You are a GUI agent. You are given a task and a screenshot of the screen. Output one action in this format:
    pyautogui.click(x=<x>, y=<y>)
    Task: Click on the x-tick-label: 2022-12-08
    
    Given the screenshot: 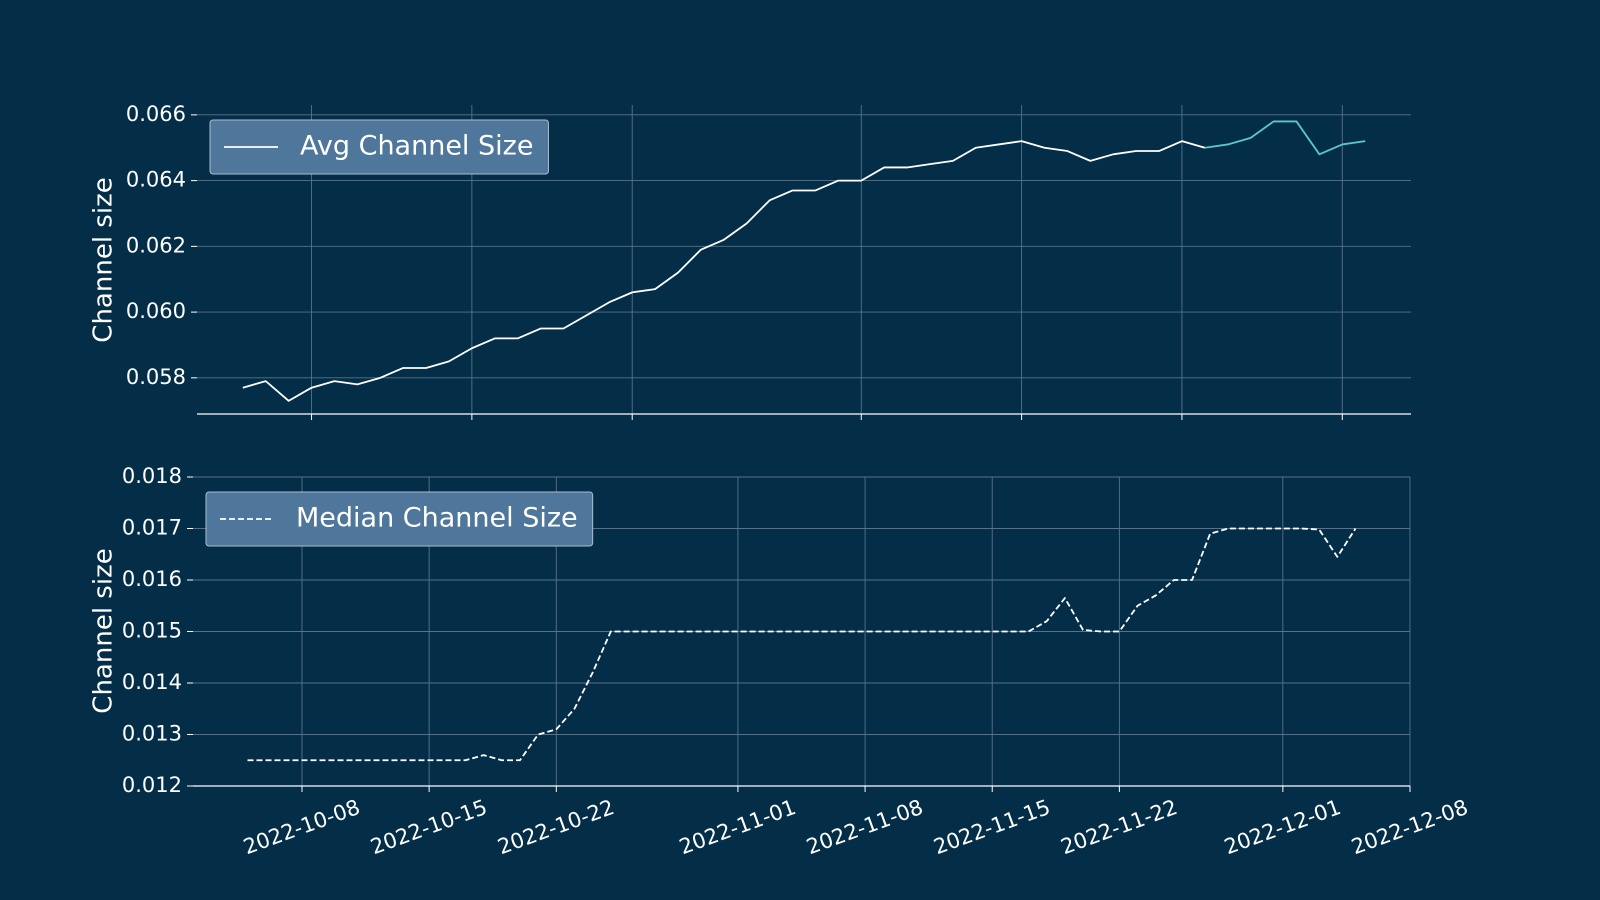 What is the action you would take?
    pyautogui.click(x=1409, y=827)
    